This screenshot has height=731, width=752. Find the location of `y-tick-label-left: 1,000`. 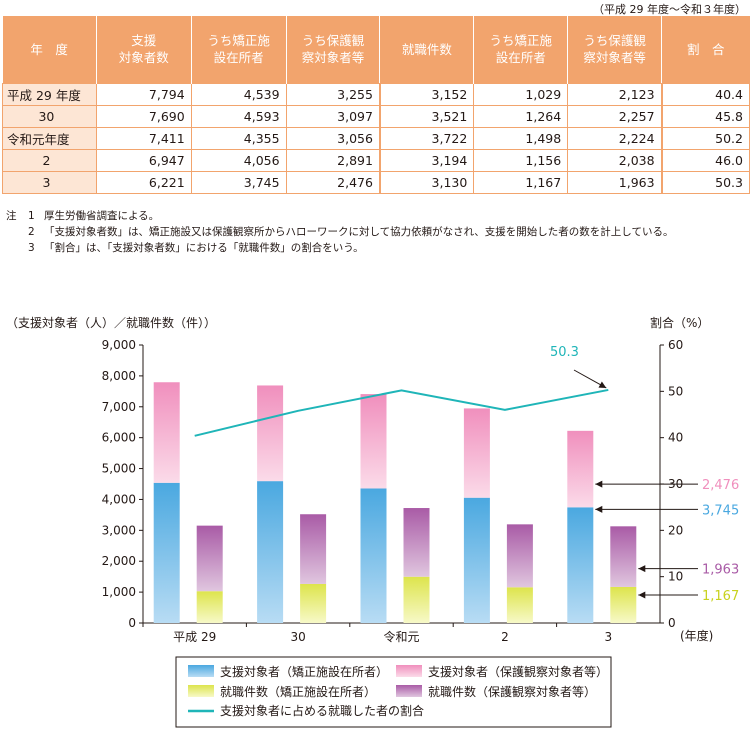

y-tick-label-left: 1,000 is located at coordinates (119, 592).